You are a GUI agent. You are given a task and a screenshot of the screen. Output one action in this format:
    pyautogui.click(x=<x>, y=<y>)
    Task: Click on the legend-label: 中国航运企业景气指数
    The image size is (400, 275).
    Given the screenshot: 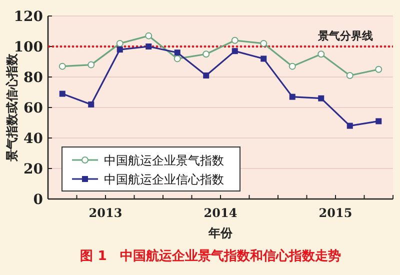 What is the action you would take?
    pyautogui.click(x=164, y=161)
    